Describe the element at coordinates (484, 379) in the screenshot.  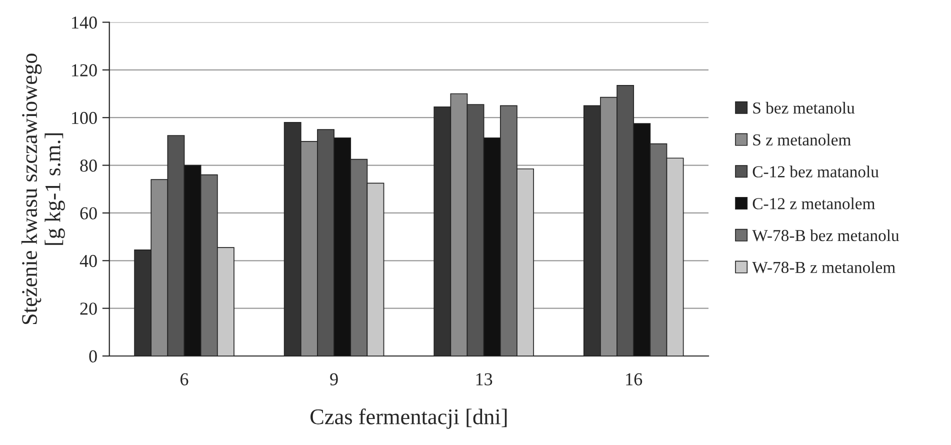
I see `x-tick-label: 13` at that location.